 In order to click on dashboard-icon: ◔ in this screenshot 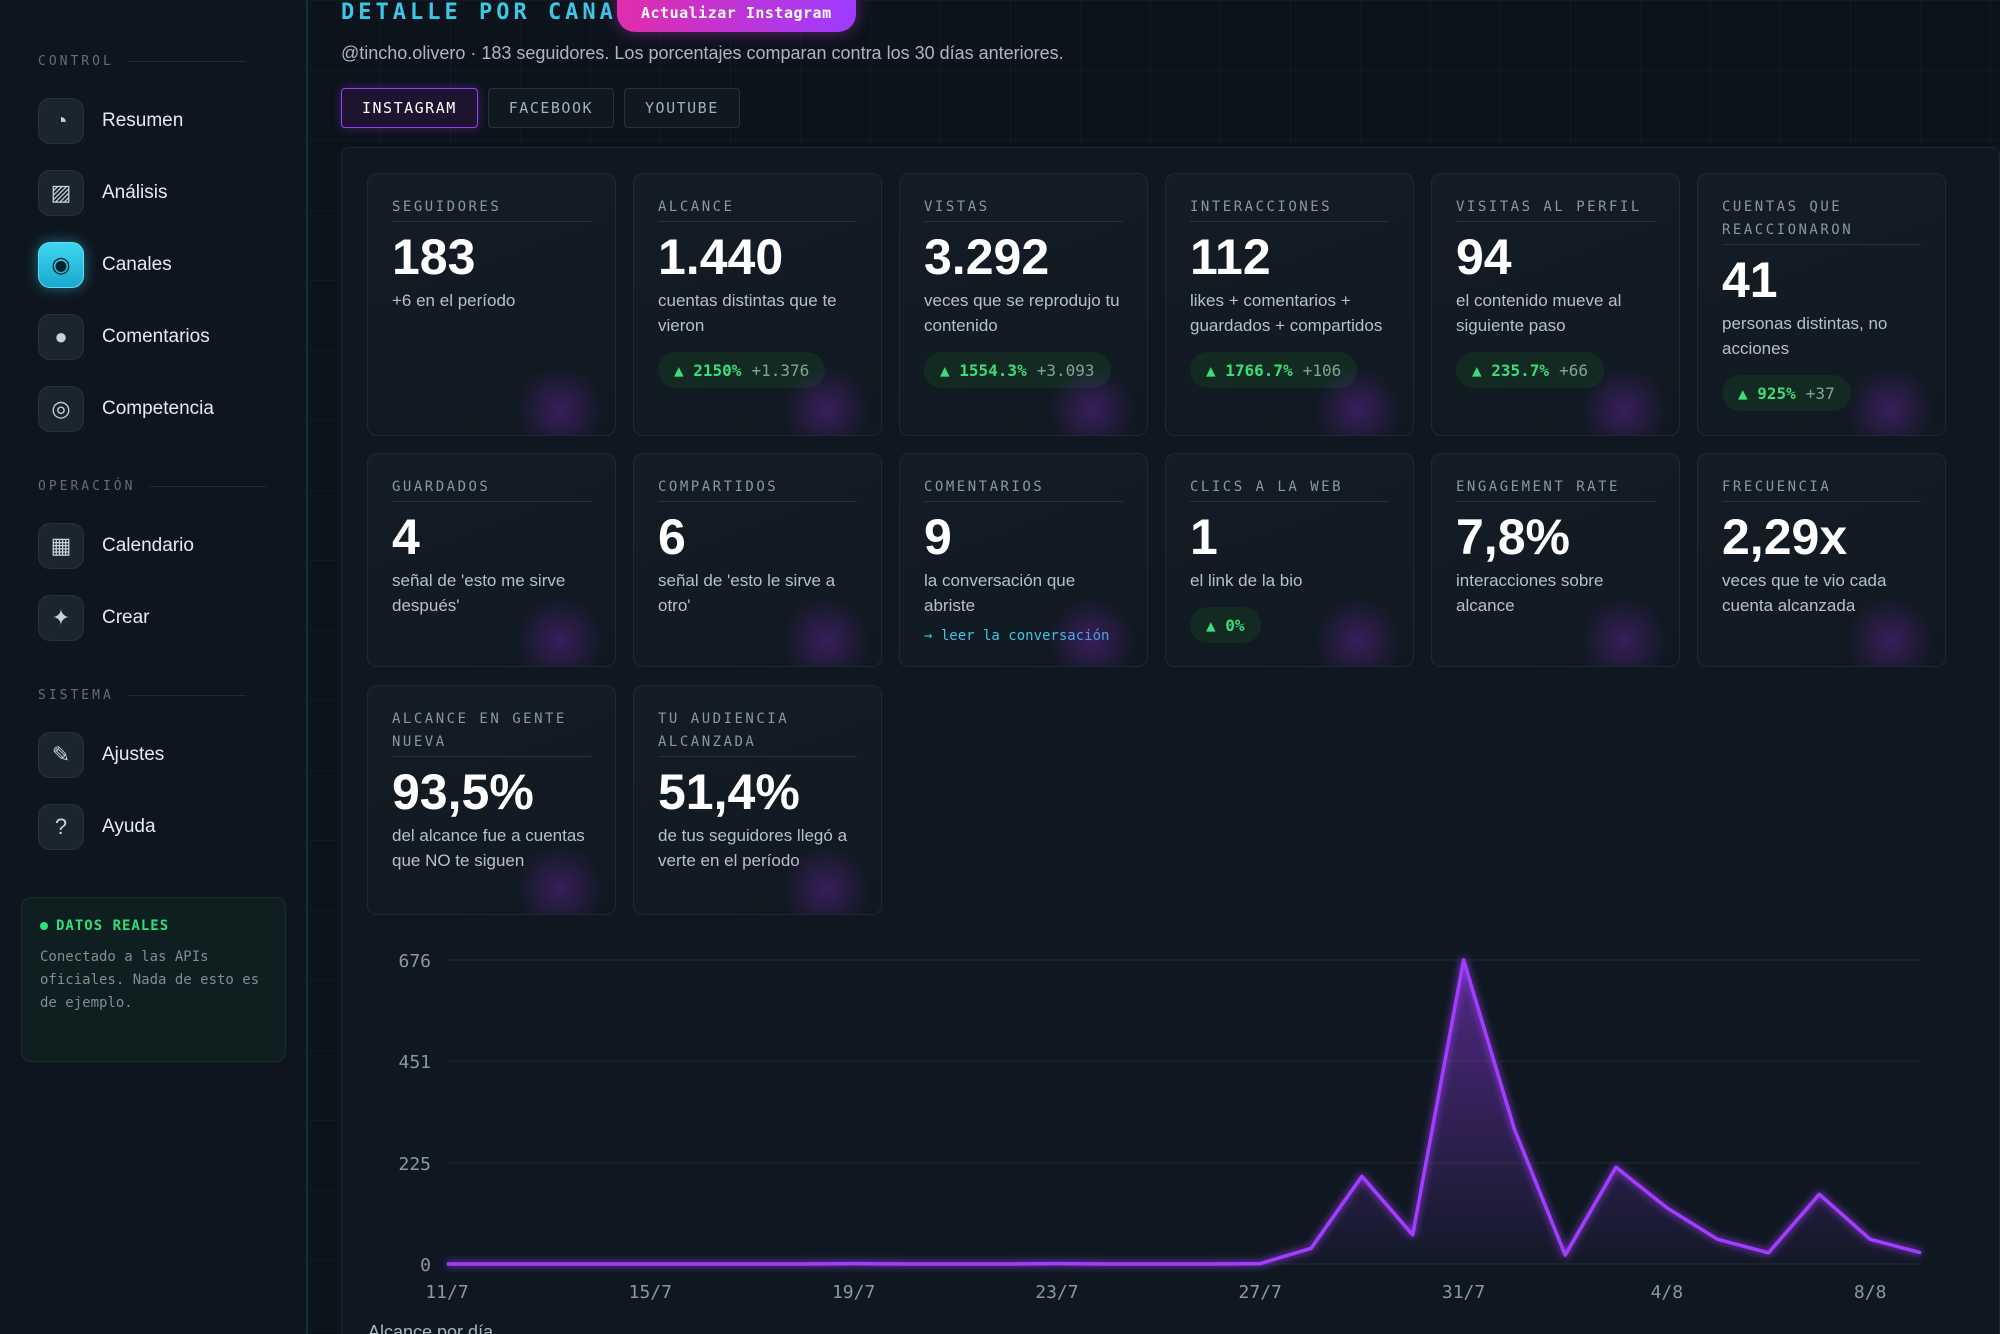, I will do `click(61, 121)`.